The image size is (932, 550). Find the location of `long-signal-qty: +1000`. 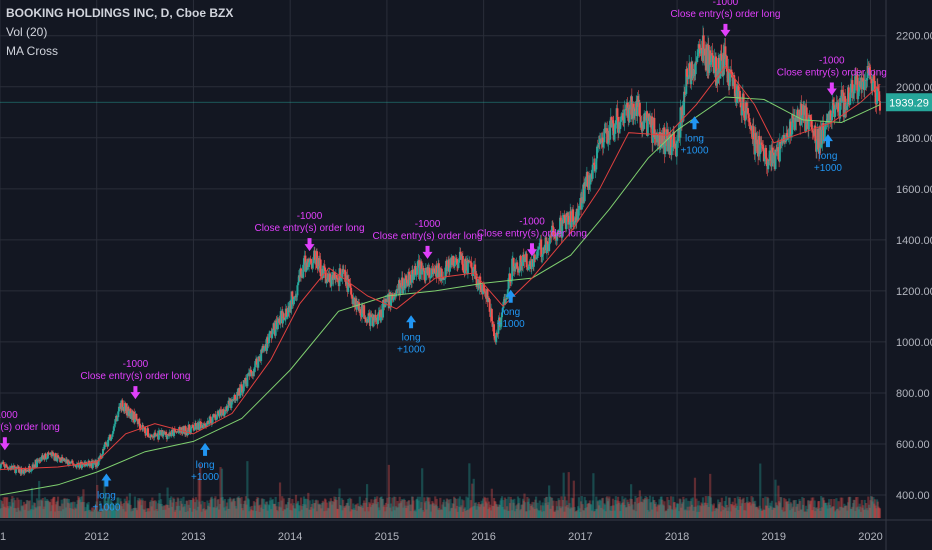

long-signal-qty: +1000 is located at coordinates (694, 150).